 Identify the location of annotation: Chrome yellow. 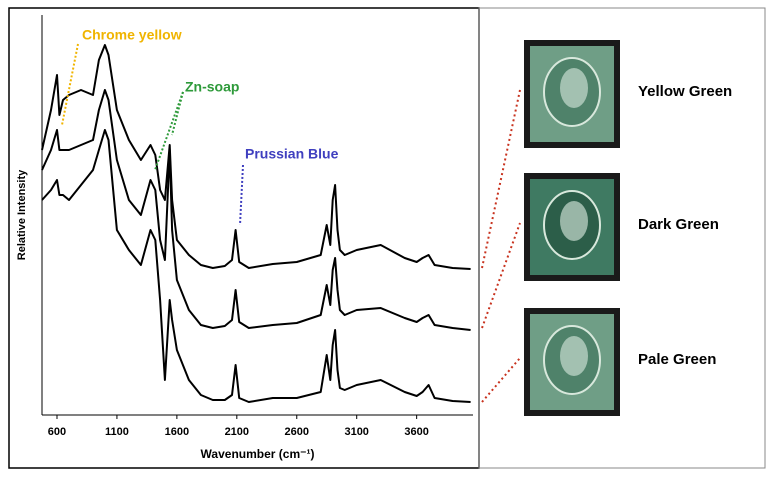
(132, 35).